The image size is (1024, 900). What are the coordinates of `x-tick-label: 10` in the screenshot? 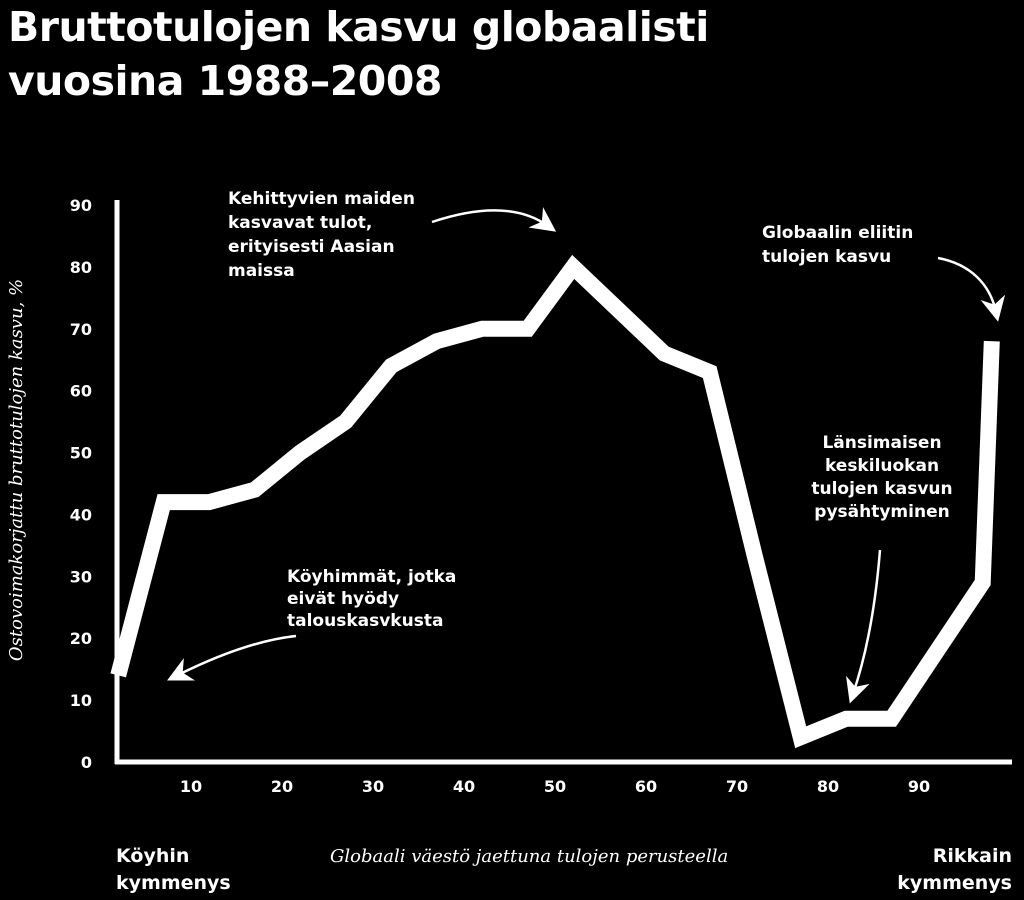 It's located at (191, 786).